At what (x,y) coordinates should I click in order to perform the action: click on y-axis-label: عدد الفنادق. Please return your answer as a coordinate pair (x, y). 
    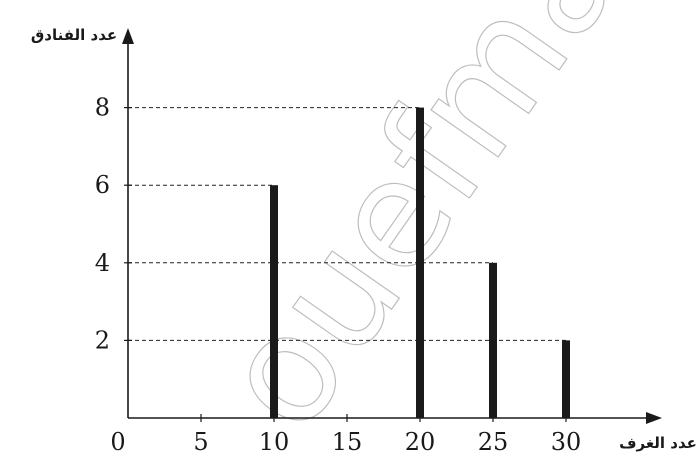
    Looking at the image, I should click on (74, 35).